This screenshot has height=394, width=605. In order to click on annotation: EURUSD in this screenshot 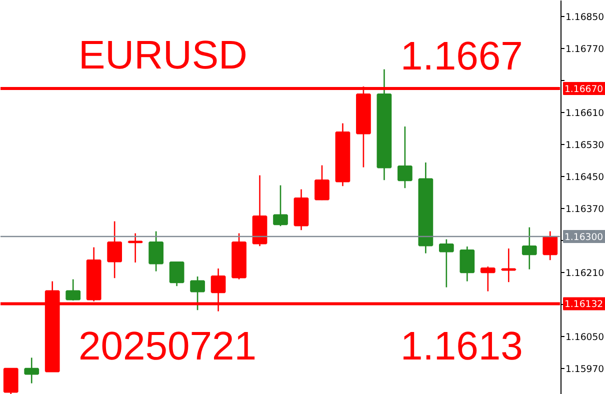, I will do `click(163, 56)`.